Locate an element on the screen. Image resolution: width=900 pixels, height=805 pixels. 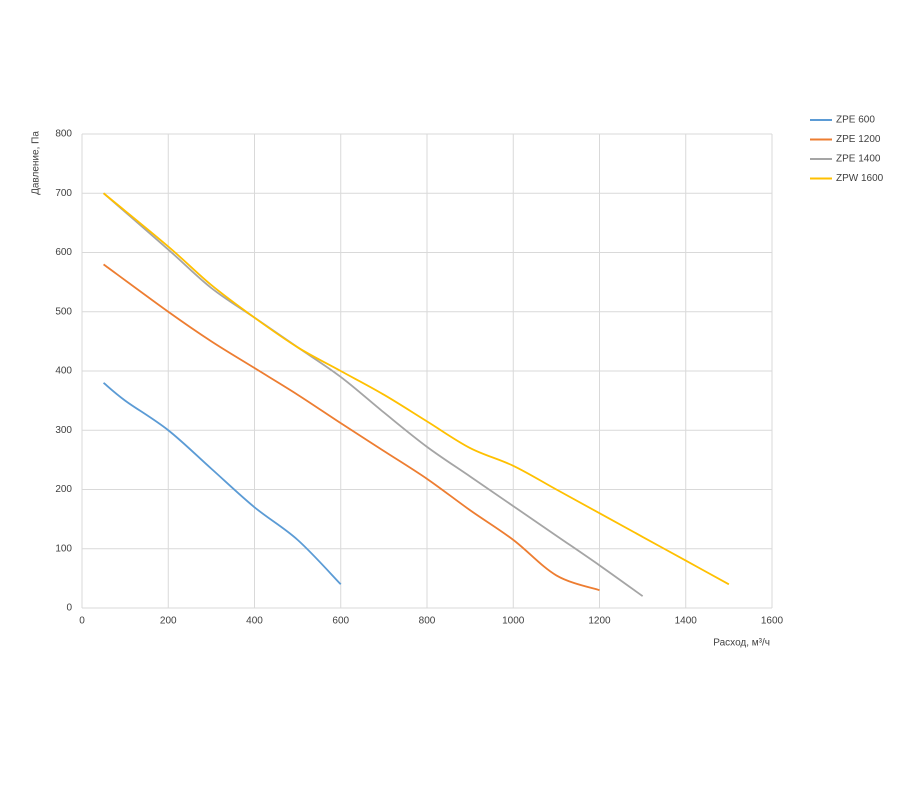
x-tick-label: 800 is located at coordinates (427, 621).